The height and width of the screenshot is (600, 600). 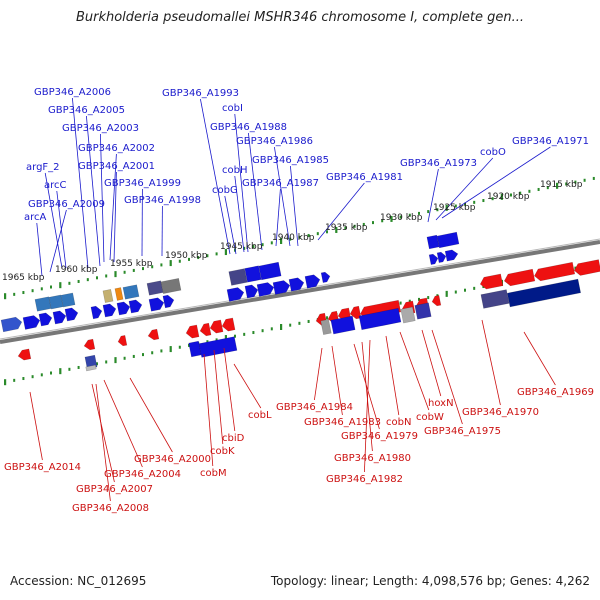 I want to click on gene-label-GBP346_A1969: GBP346_A1969, so click(x=555, y=392).